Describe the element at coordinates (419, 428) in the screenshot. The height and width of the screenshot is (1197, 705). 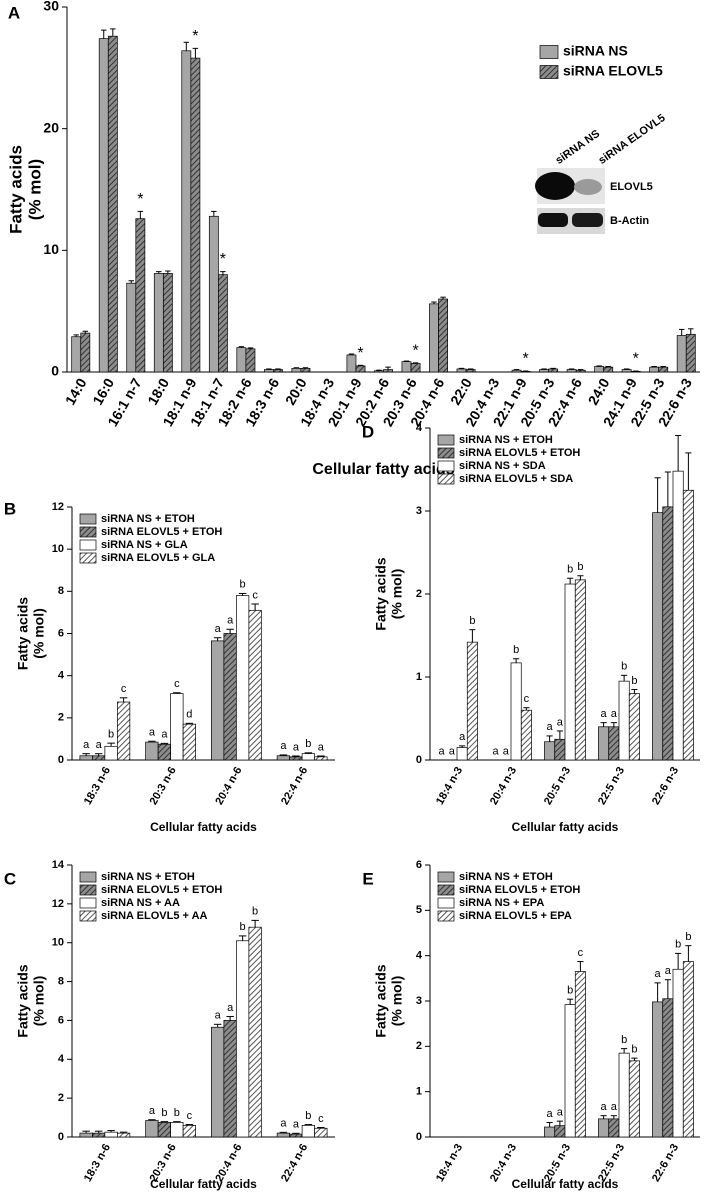
I see `y-tick-label: 4` at that location.